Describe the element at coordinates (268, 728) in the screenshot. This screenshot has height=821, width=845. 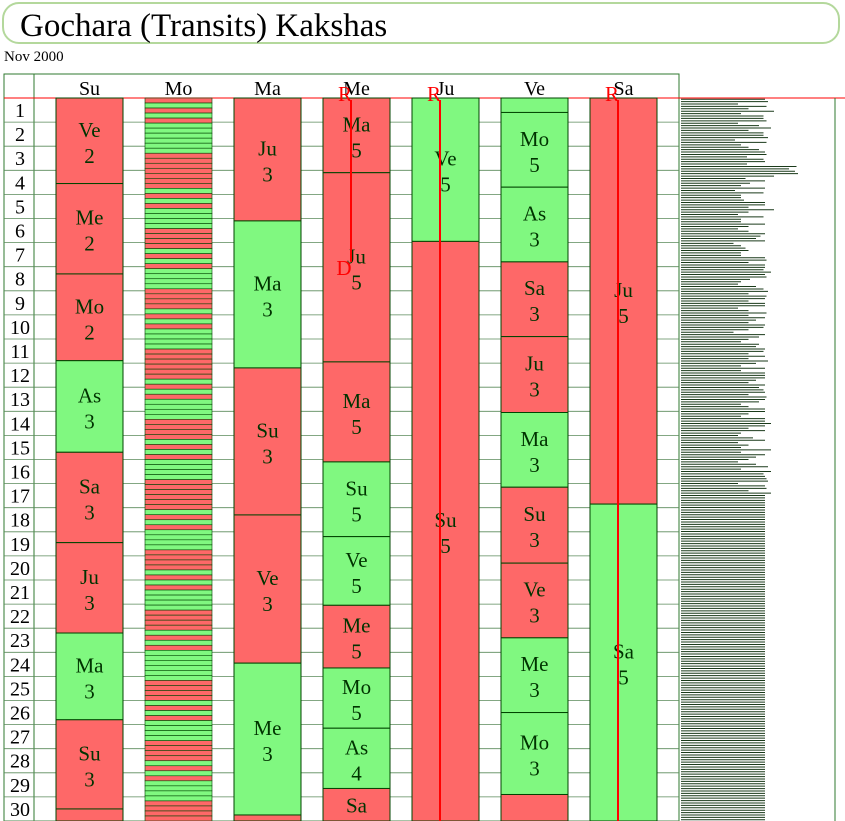
I see `kaksha-lord: Me` at that location.